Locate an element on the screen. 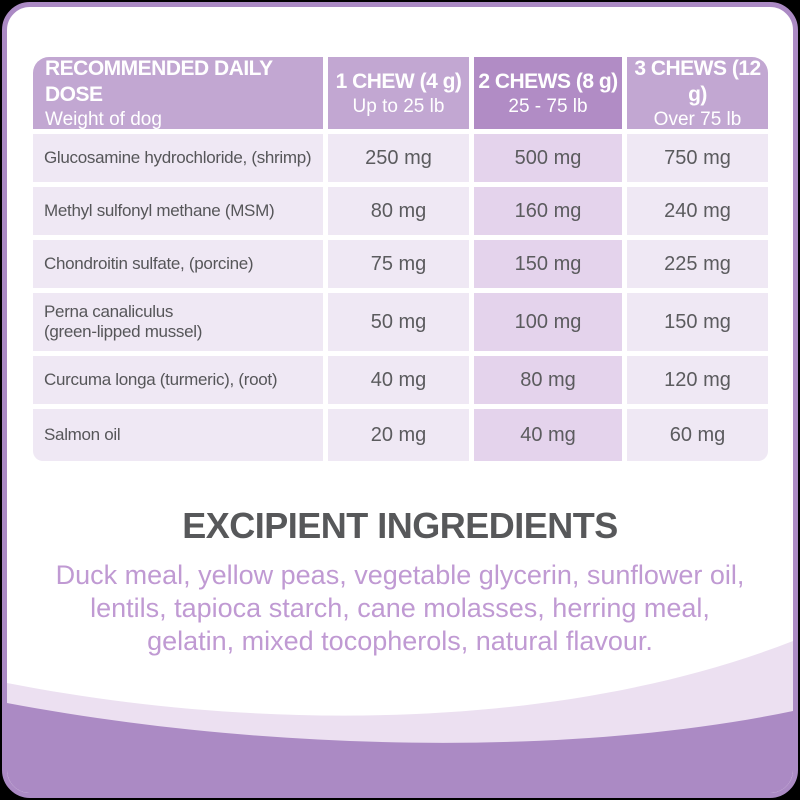  dose-value: 20 mg is located at coordinates (398, 435).